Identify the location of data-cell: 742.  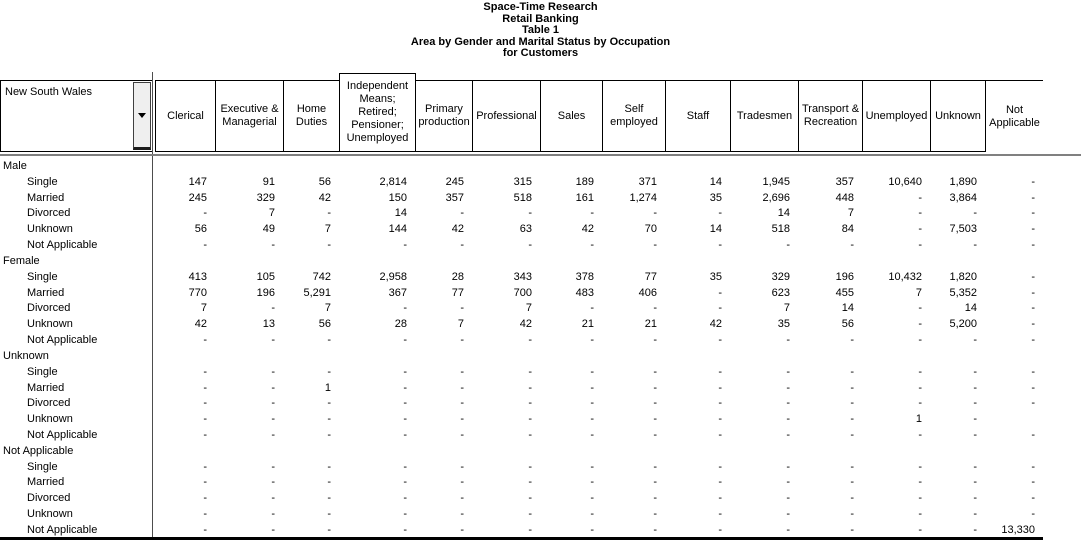
(321, 276).